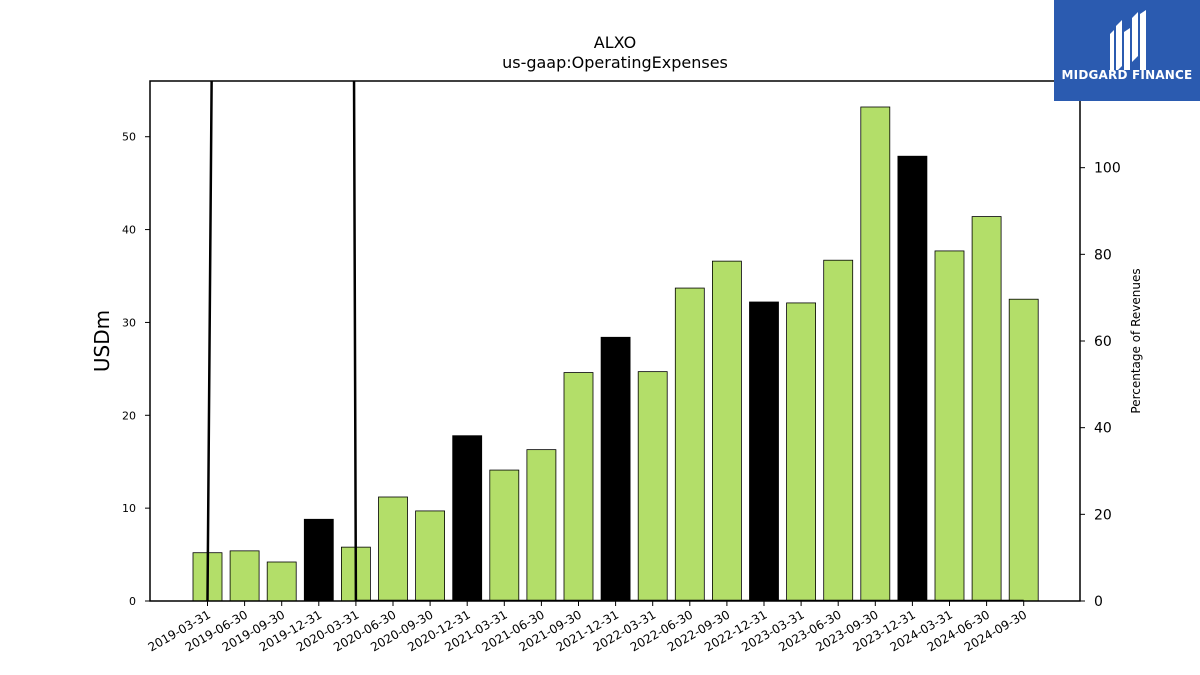  What do you see at coordinates (129, 230) in the screenshot?
I see `y-tick-label: 40` at bounding box center [129, 230].